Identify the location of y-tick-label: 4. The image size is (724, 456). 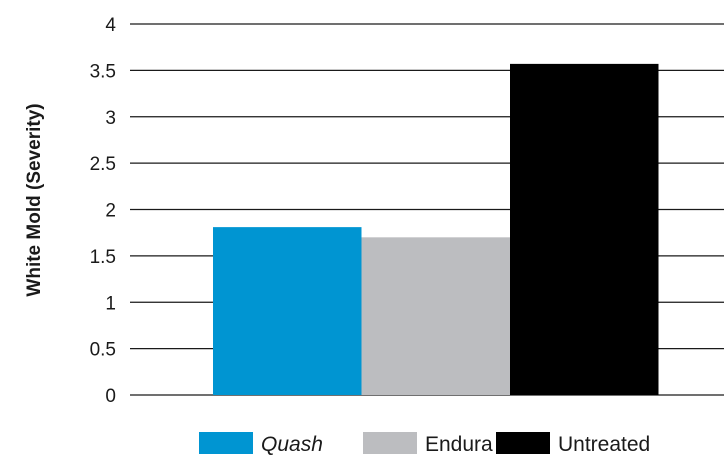
(110, 25).